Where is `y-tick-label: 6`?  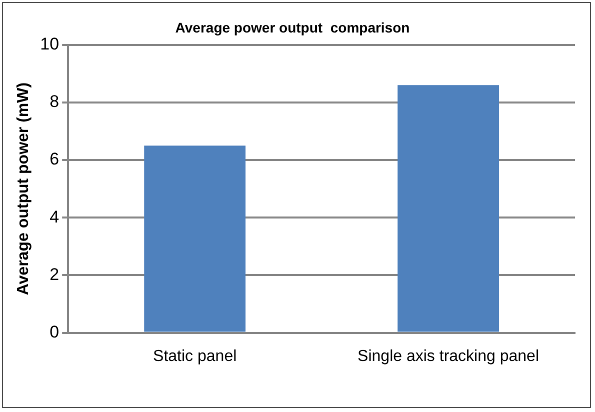 y-tick-label: 6 is located at coordinates (55, 159).